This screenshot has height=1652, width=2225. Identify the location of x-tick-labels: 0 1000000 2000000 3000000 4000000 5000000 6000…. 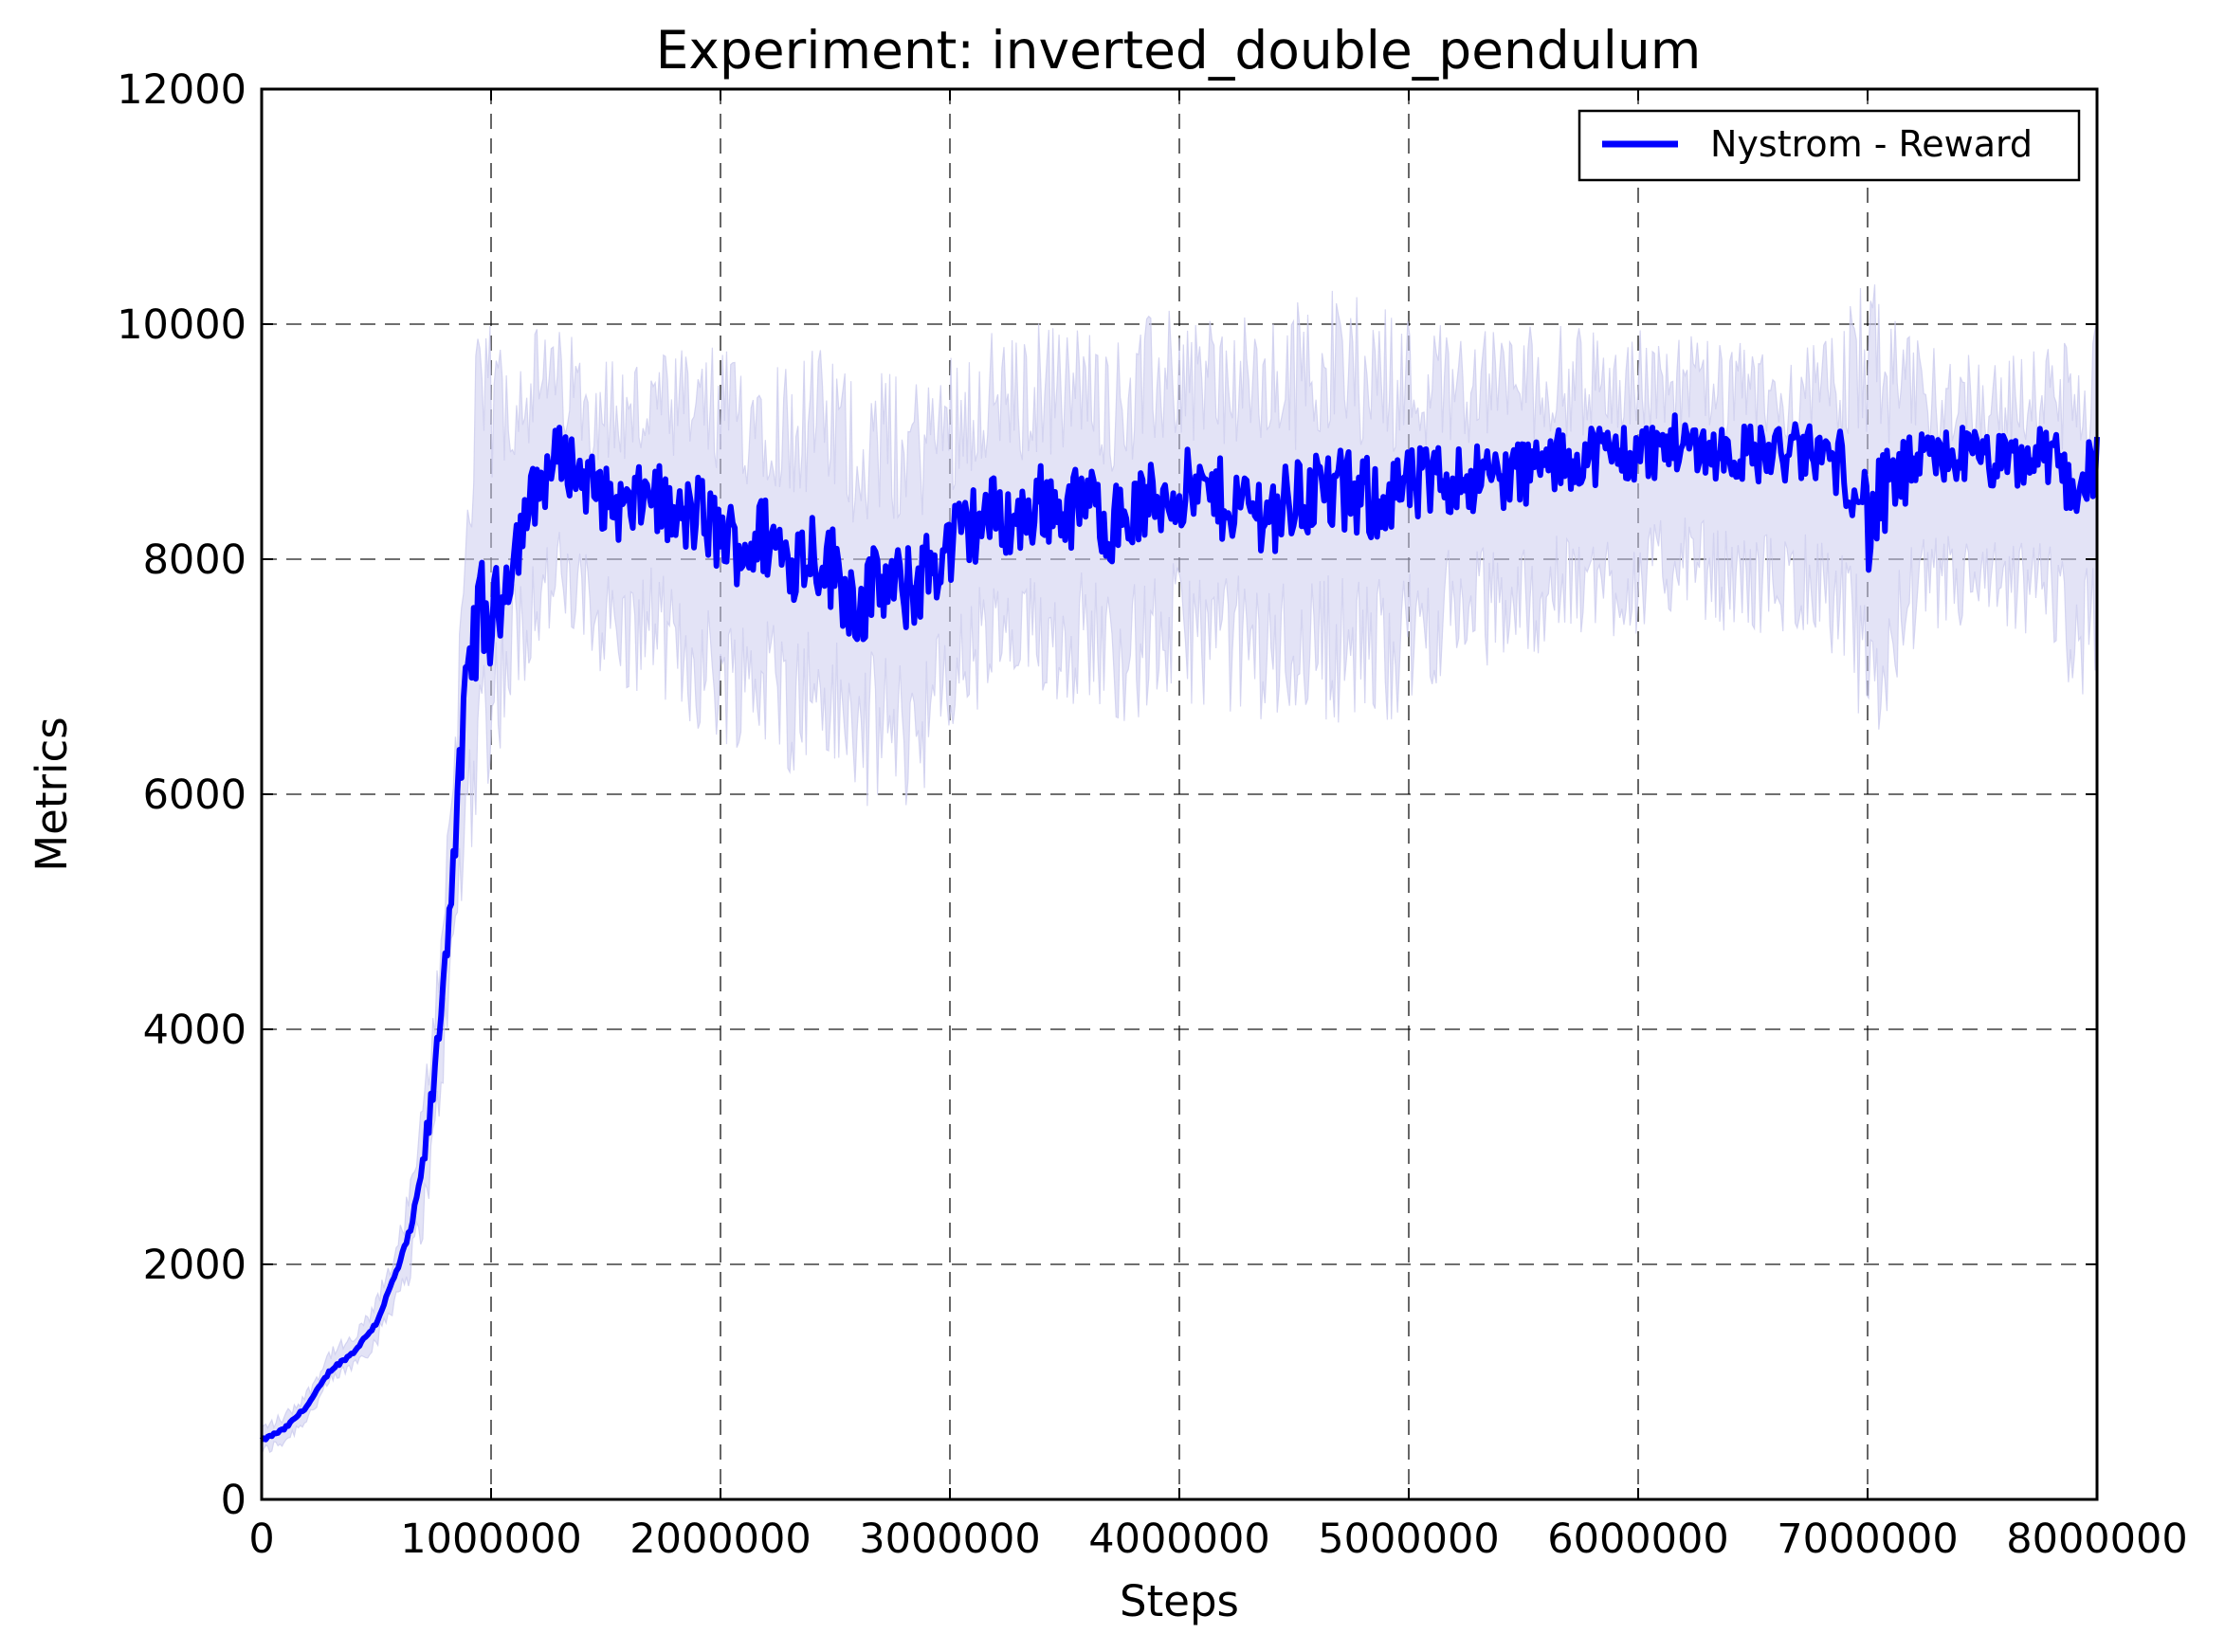
(1217, 1540).